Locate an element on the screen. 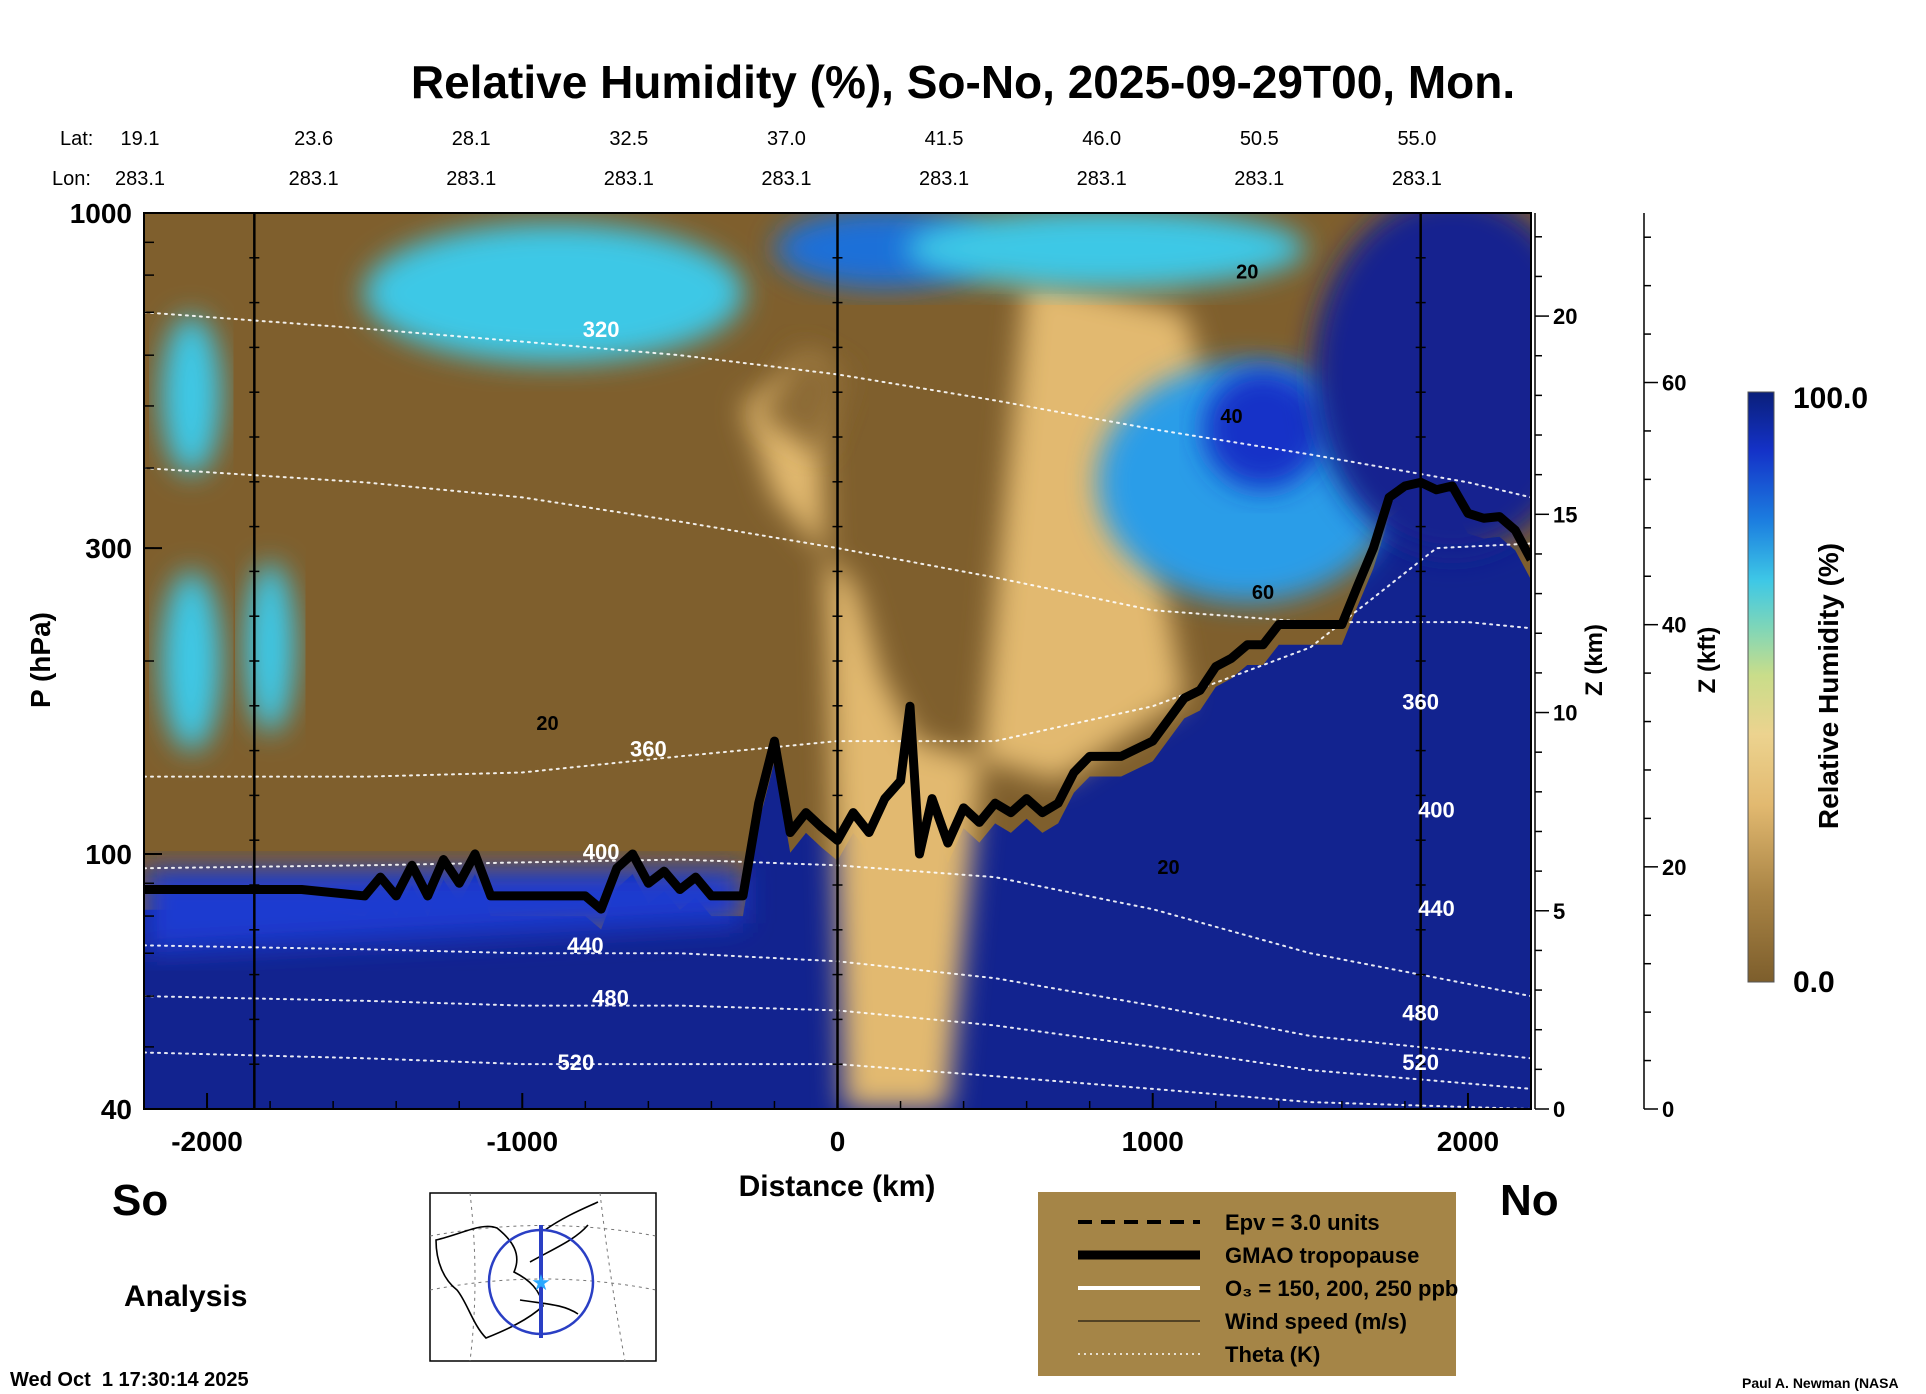 The height and width of the screenshot is (1394, 1926). y-axis-label: P (hPa) is located at coordinates (40, 660).